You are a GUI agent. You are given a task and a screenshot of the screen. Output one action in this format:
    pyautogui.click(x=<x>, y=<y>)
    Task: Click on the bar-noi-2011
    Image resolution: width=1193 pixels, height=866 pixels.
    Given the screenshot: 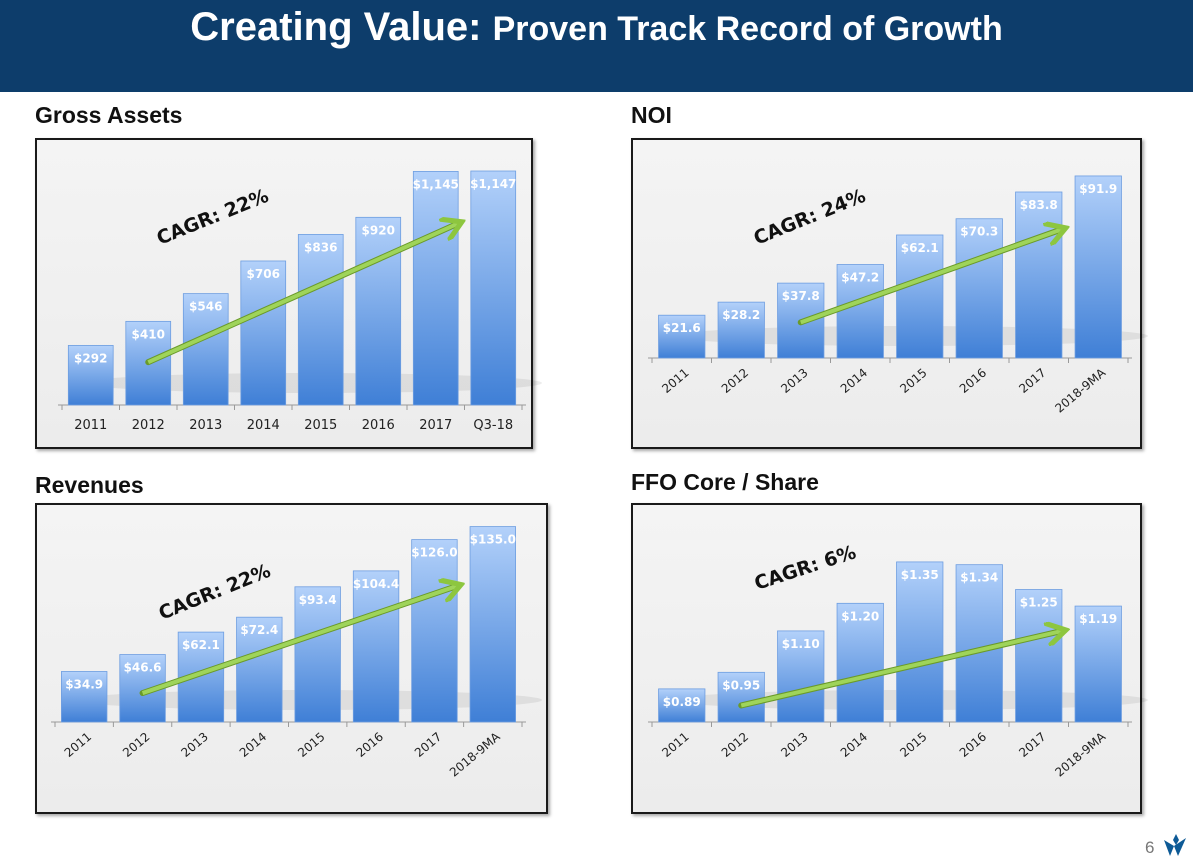 What is the action you would take?
    pyautogui.click(x=682, y=336)
    